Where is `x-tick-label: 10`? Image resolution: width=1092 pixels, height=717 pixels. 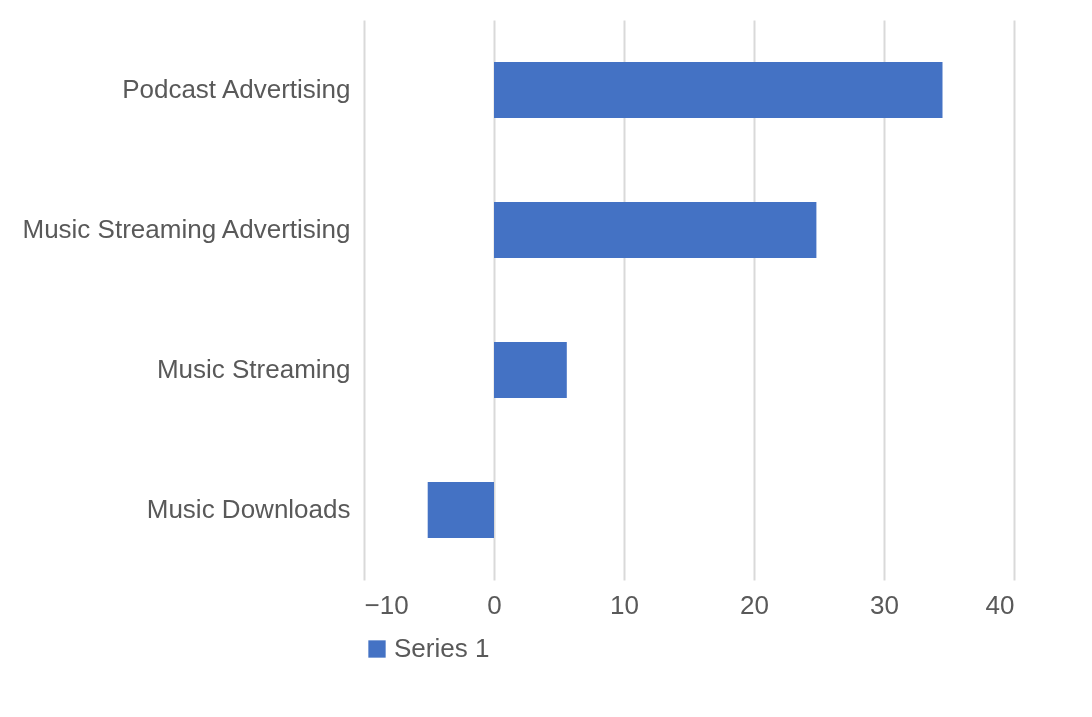
x-tick-label: 10 is located at coordinates (624, 604).